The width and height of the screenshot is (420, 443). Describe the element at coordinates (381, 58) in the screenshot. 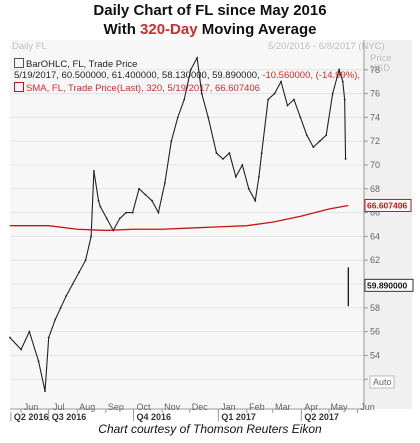

I see `price-label: Price` at that location.